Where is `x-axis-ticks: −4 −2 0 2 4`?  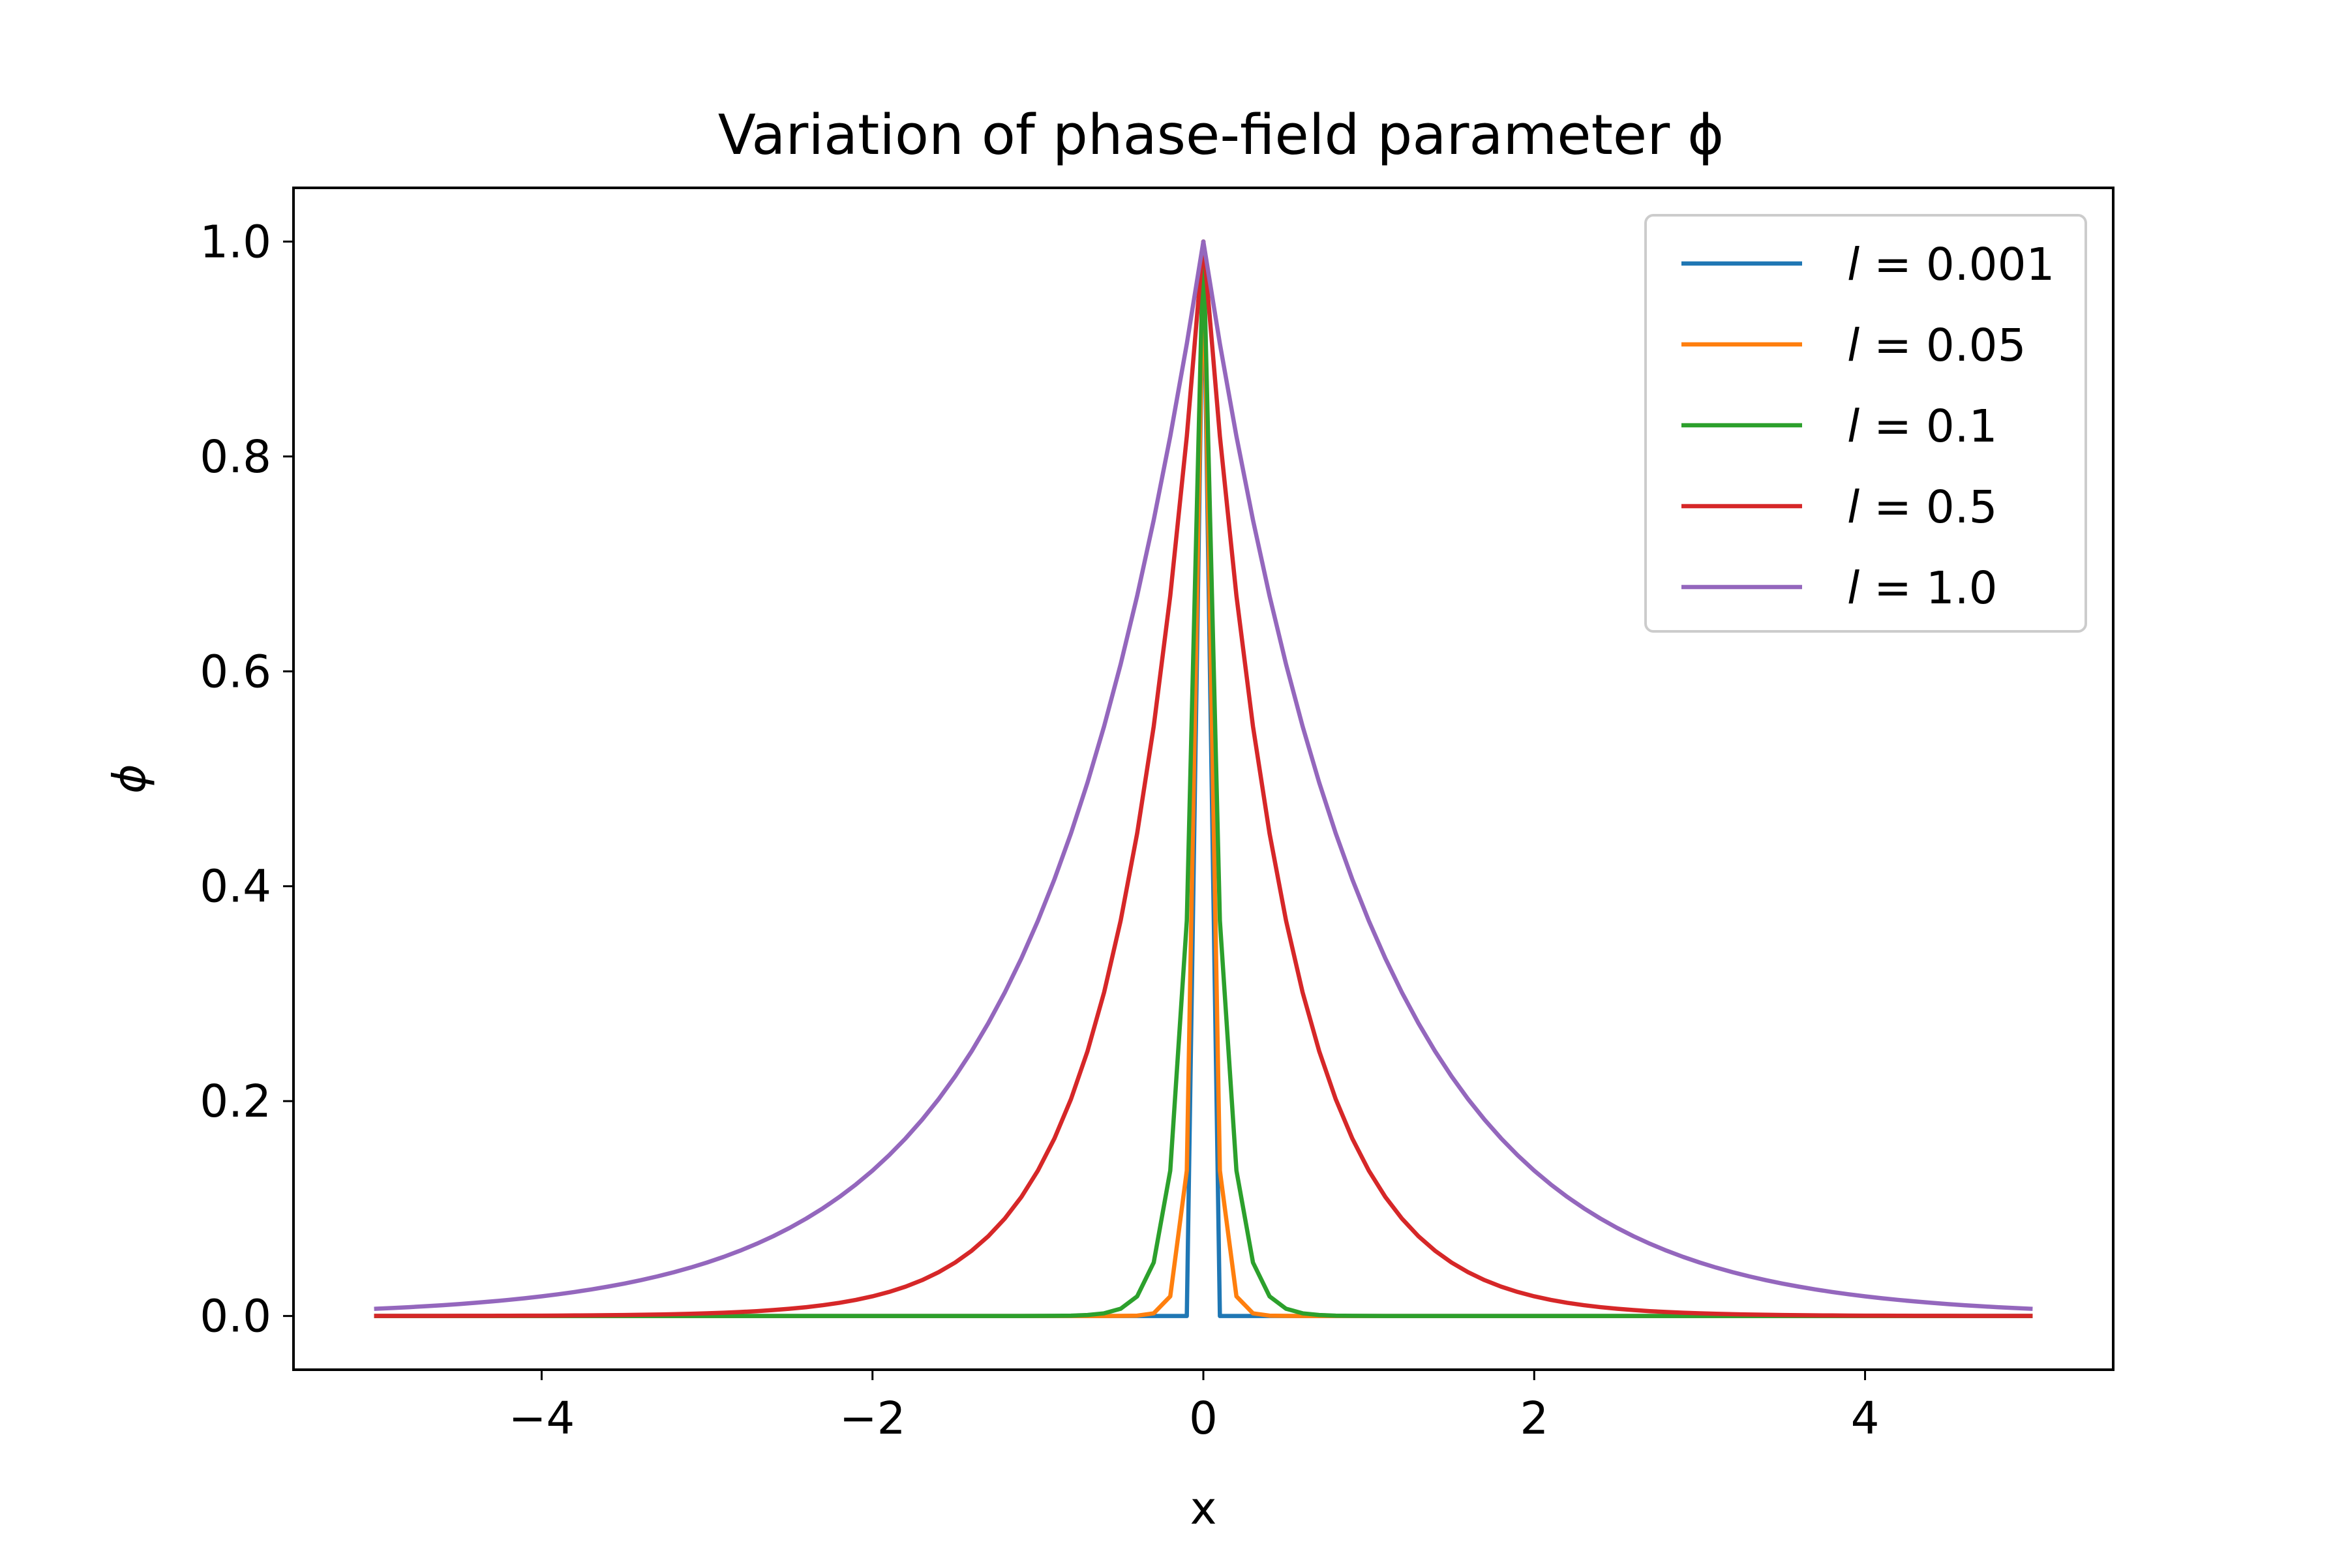 x-axis-ticks: −4 −2 0 2 4 is located at coordinates (1195, 1407).